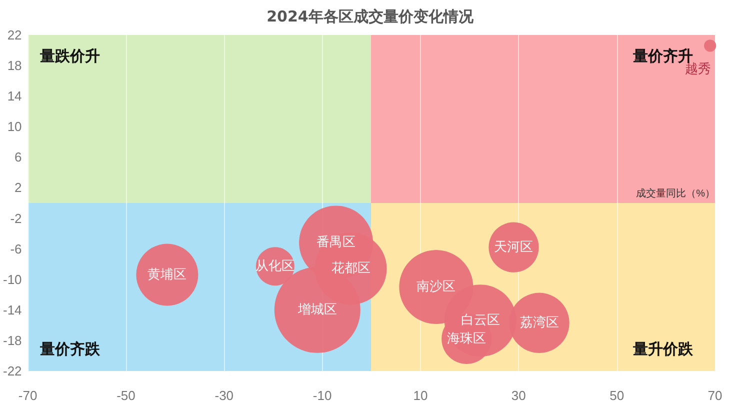  I want to click on y-tick-label: 18, so click(14, 66).